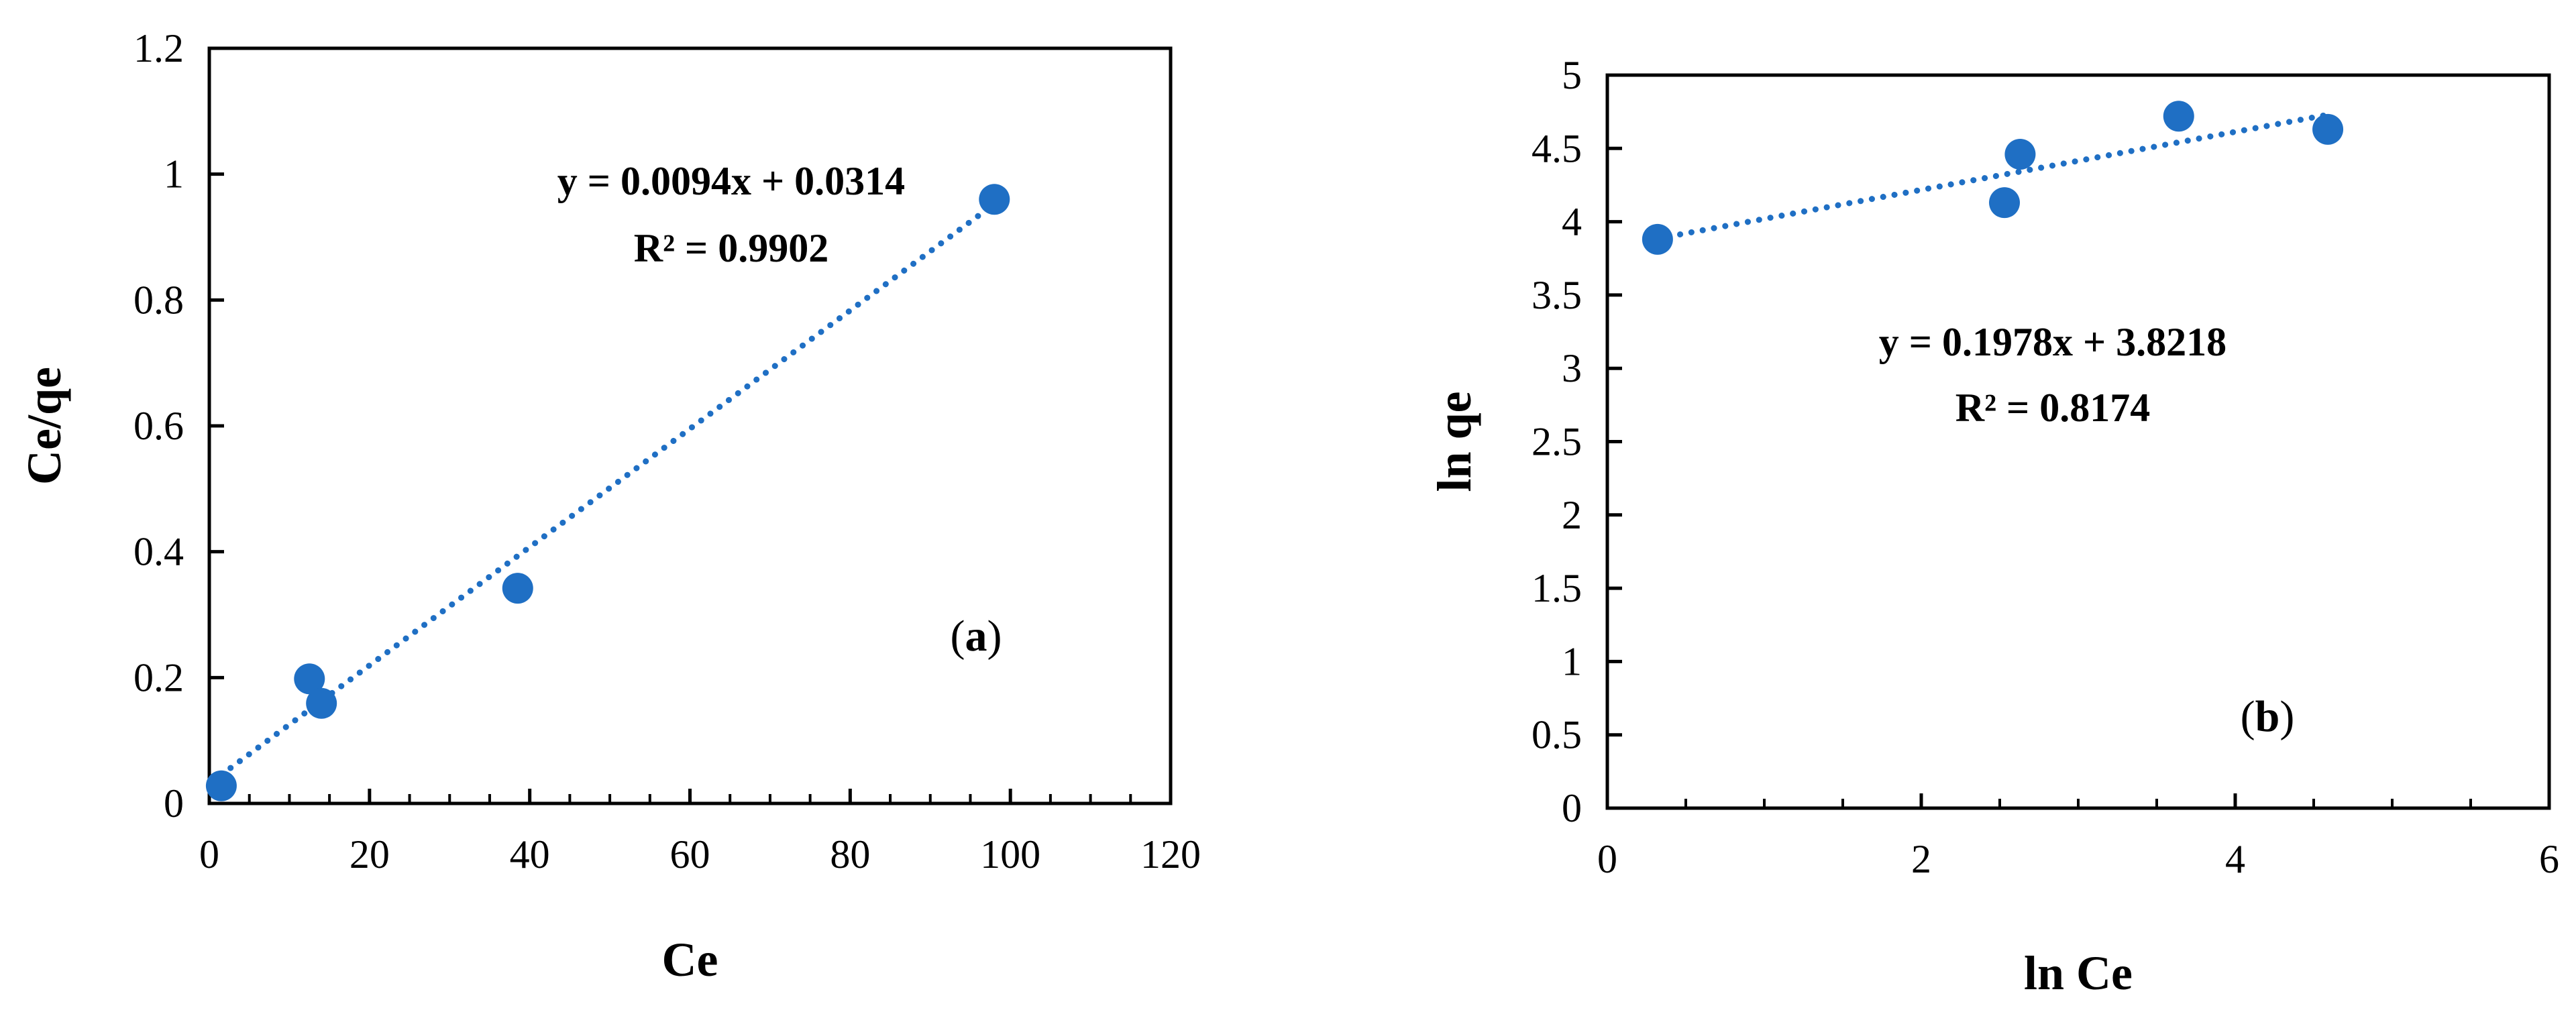 The width and height of the screenshot is (2576, 1010). What do you see at coordinates (1572, 368) in the screenshot?
I see `y-tick-label: 3` at bounding box center [1572, 368].